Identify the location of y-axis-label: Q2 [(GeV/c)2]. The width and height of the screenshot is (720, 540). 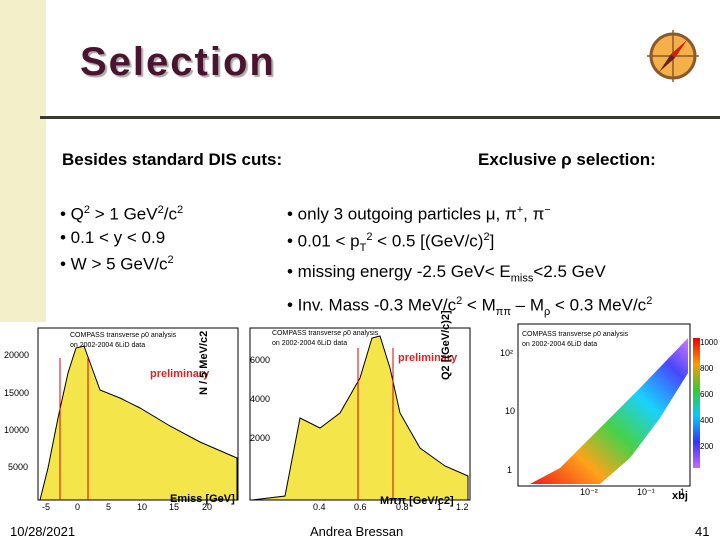
(446, 345).